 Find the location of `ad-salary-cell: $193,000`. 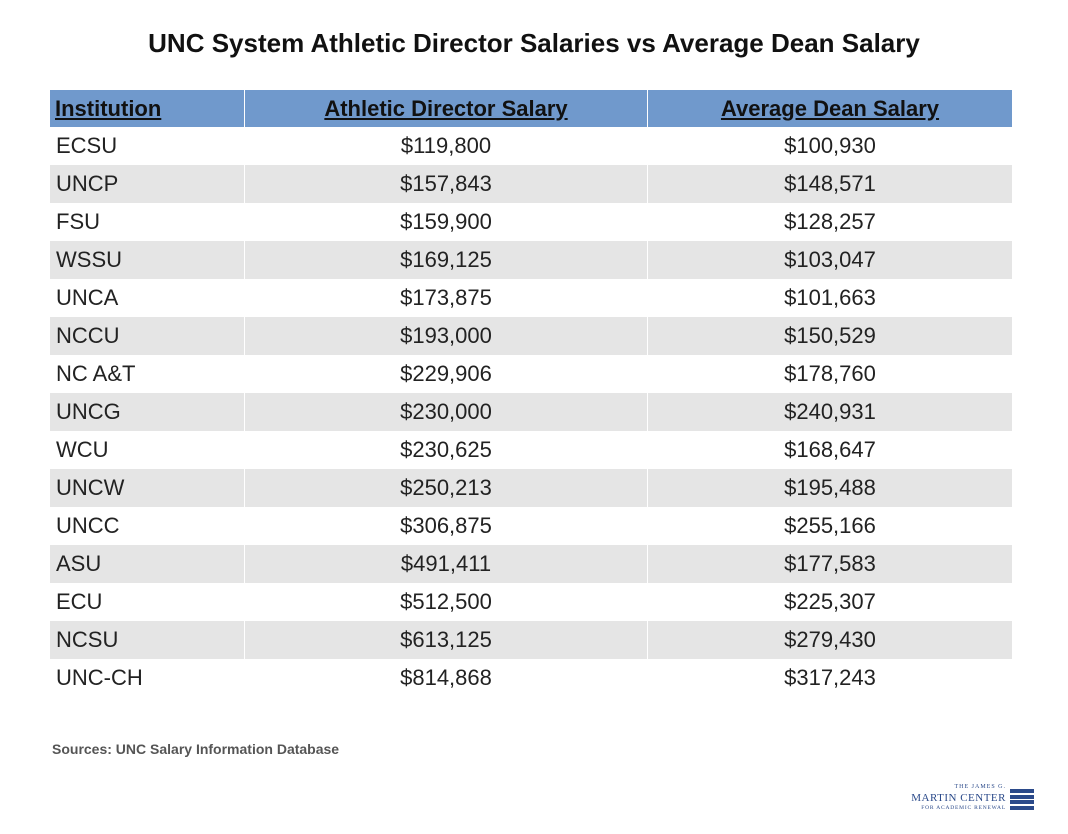

ad-salary-cell: $193,000 is located at coordinates (446, 336).